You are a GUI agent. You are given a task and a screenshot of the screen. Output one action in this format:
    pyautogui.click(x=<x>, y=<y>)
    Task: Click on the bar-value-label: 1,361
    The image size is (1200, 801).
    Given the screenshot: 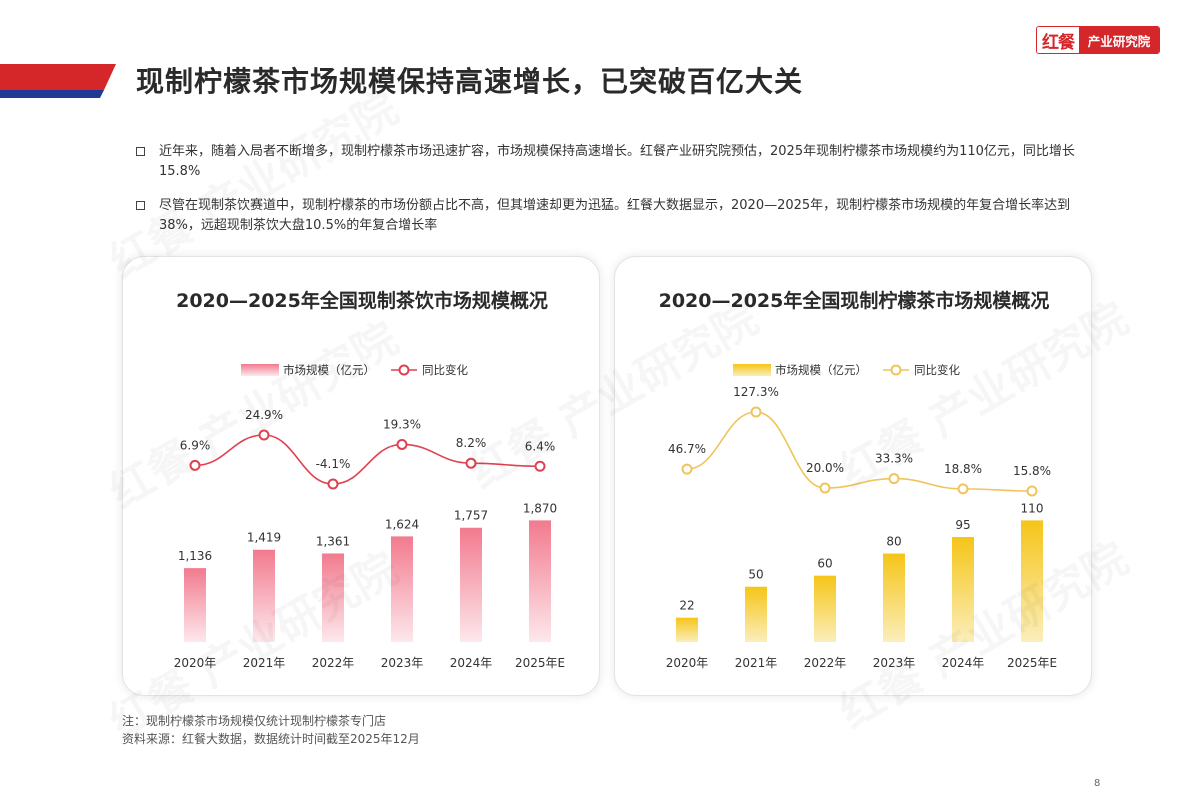 What is the action you would take?
    pyautogui.click(x=333, y=541)
    